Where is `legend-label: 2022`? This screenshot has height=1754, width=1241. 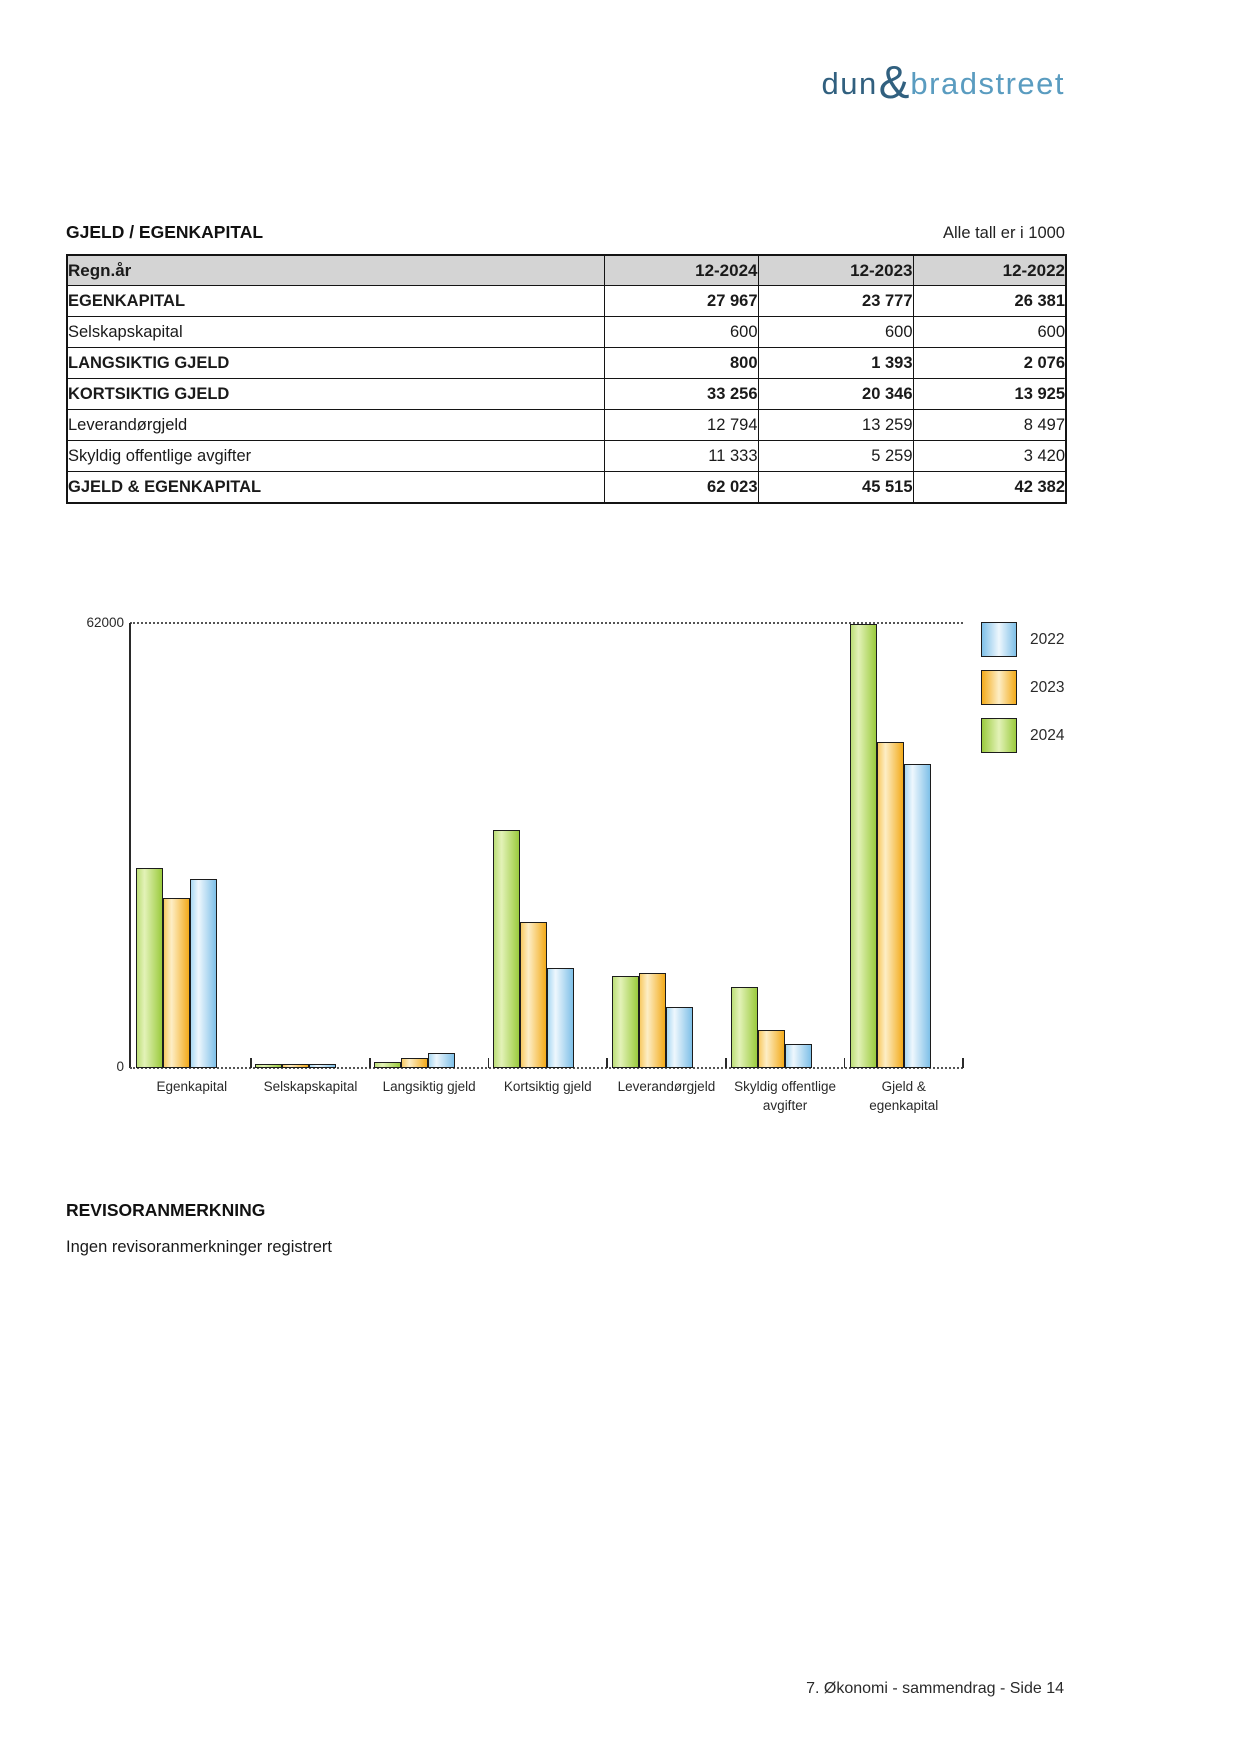
legend-label: 2022 is located at coordinates (1047, 639).